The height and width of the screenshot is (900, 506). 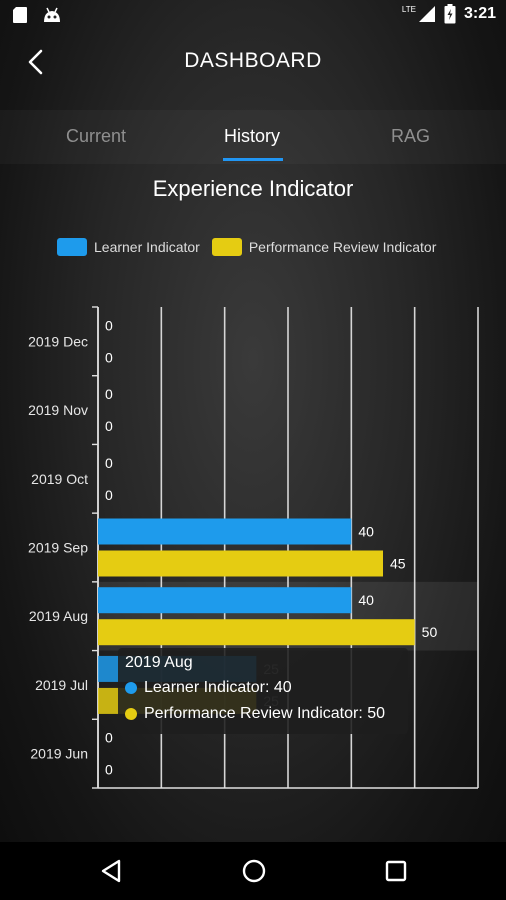 What do you see at coordinates (59, 754) in the screenshot?
I see `y-tick-label: 2019 Jun` at bounding box center [59, 754].